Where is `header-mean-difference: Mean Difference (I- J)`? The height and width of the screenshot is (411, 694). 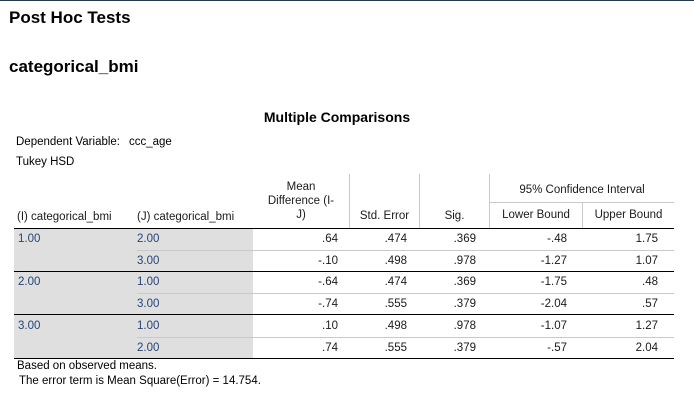
header-mean-difference: Mean Difference (I- J) is located at coordinates (301, 201).